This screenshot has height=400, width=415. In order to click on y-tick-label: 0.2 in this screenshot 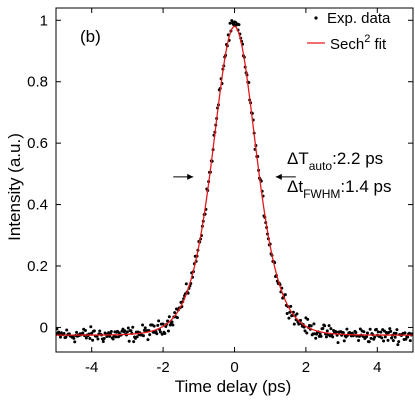, I will do `click(37, 266)`.